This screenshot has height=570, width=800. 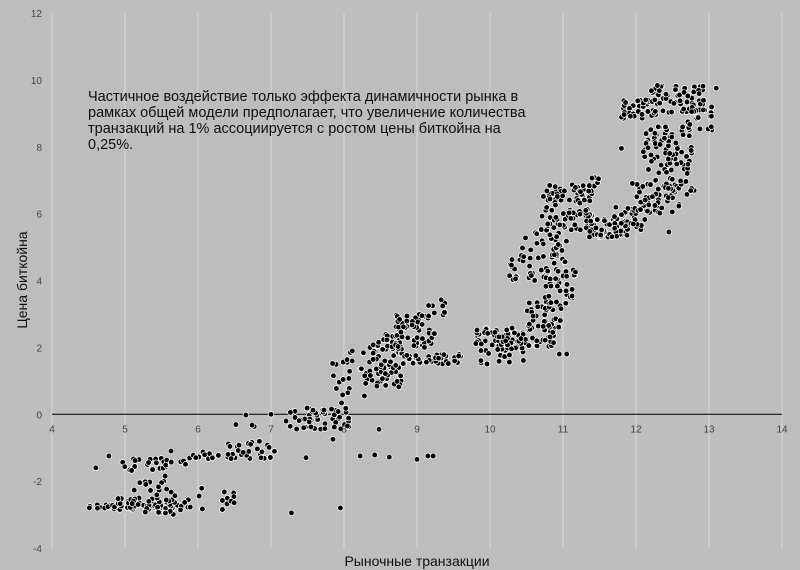 What do you see at coordinates (418, 429) in the screenshot?
I see `x-tick-labels: 4 5 6 7 8 9 10 11 12 13 14` at bounding box center [418, 429].